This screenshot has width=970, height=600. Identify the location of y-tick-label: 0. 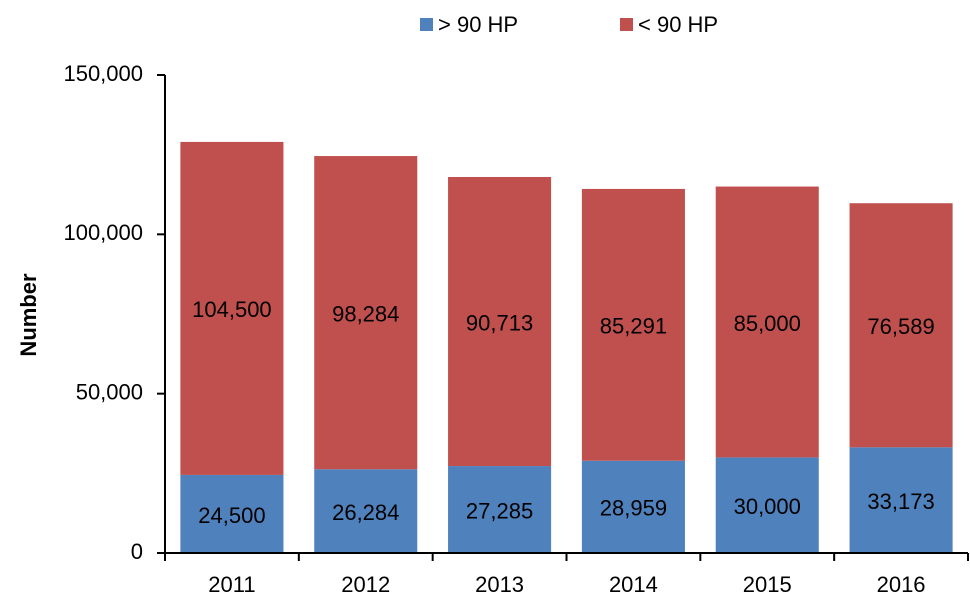
(137, 551).